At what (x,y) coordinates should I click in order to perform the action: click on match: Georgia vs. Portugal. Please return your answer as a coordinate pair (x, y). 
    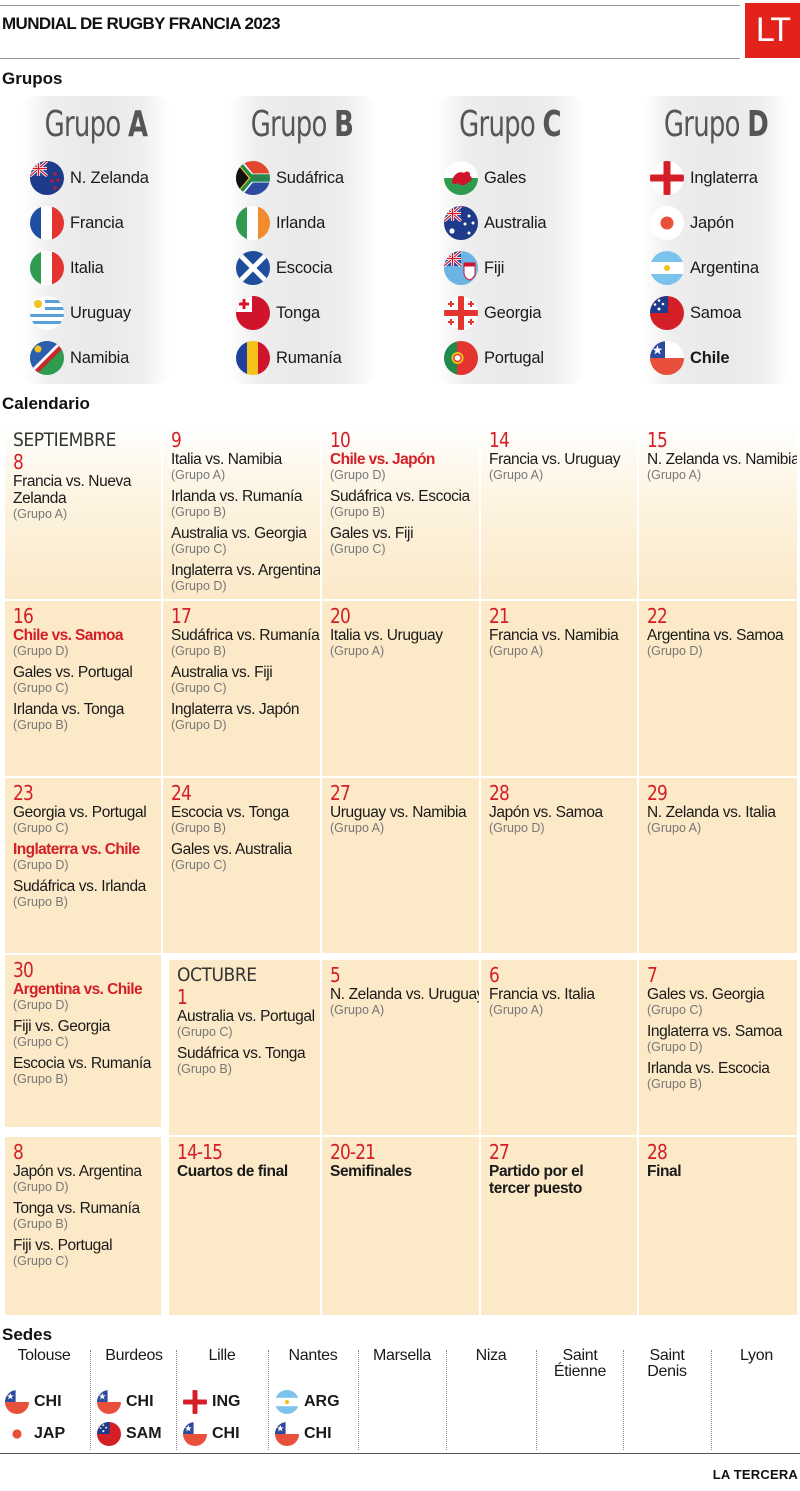
    Looking at the image, I should click on (80, 812).